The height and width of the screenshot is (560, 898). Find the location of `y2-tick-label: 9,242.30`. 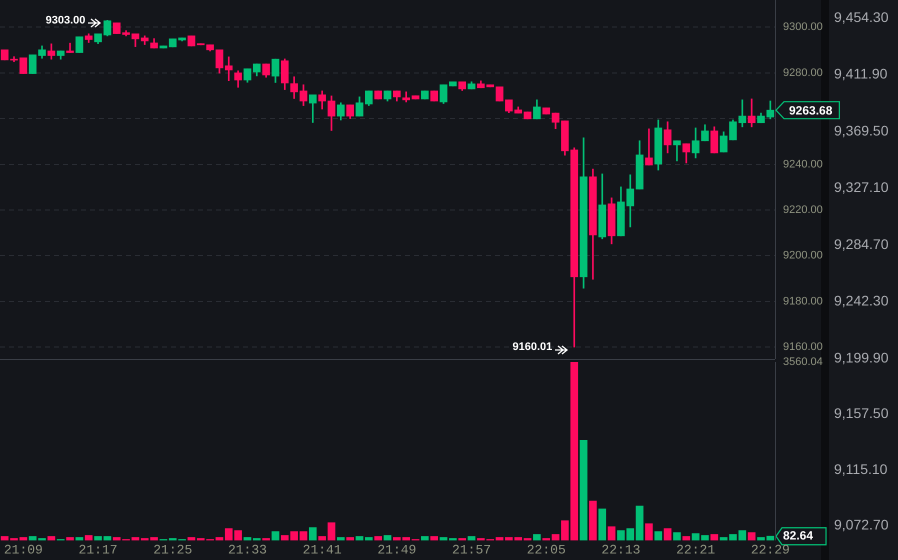

y2-tick-label: 9,242.30 is located at coordinates (861, 300).